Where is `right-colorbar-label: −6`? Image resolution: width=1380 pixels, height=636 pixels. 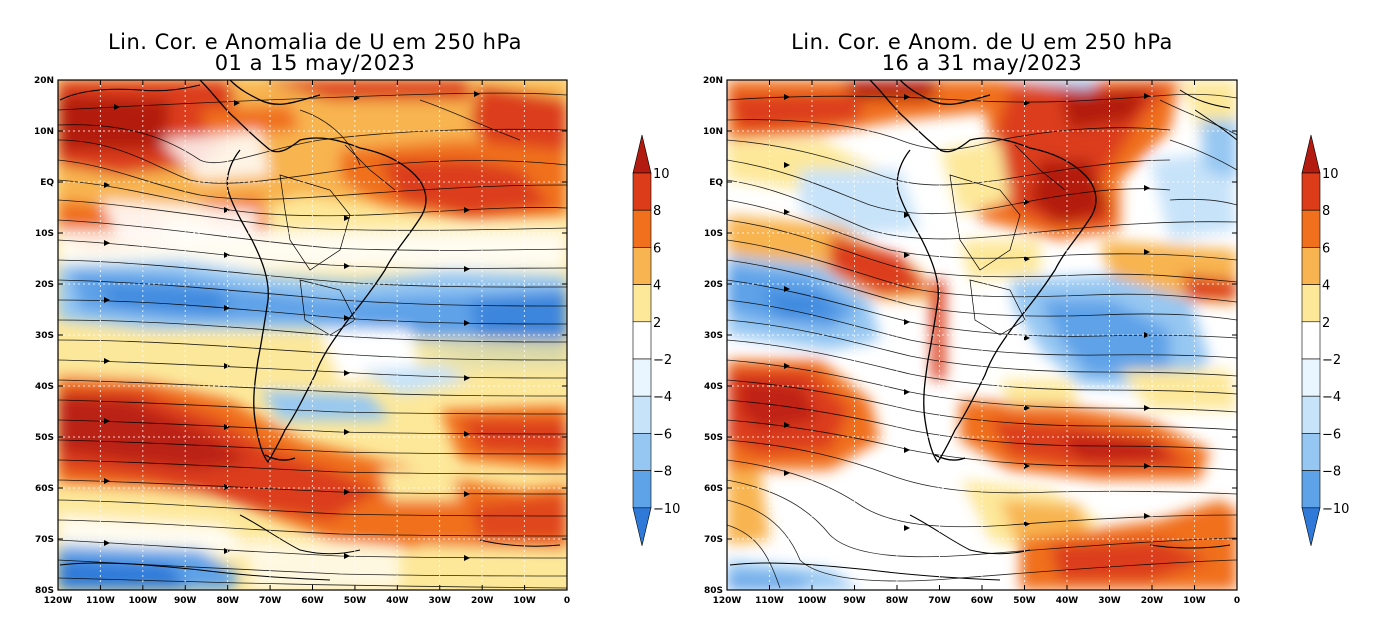 right-colorbar-label: −6 is located at coordinates (1331, 434).